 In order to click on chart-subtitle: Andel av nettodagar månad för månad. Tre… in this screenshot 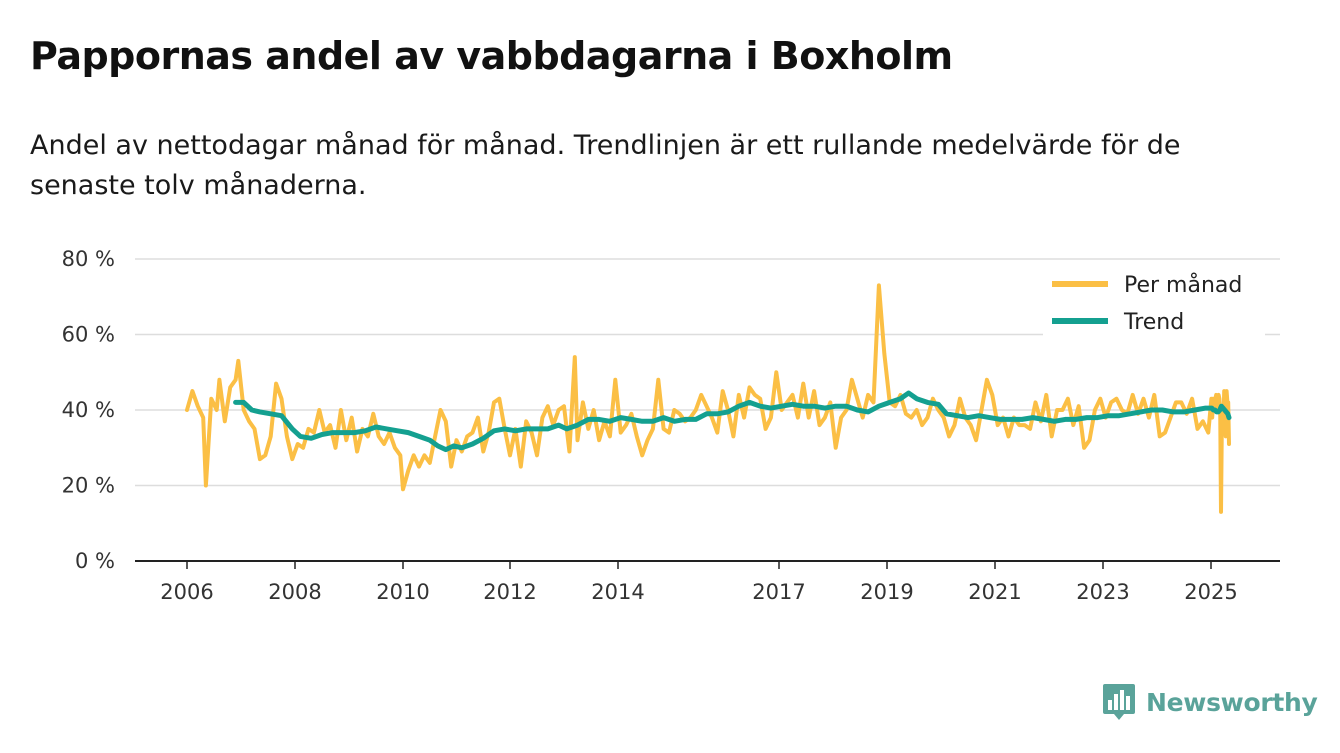, I will do `click(605, 165)`.